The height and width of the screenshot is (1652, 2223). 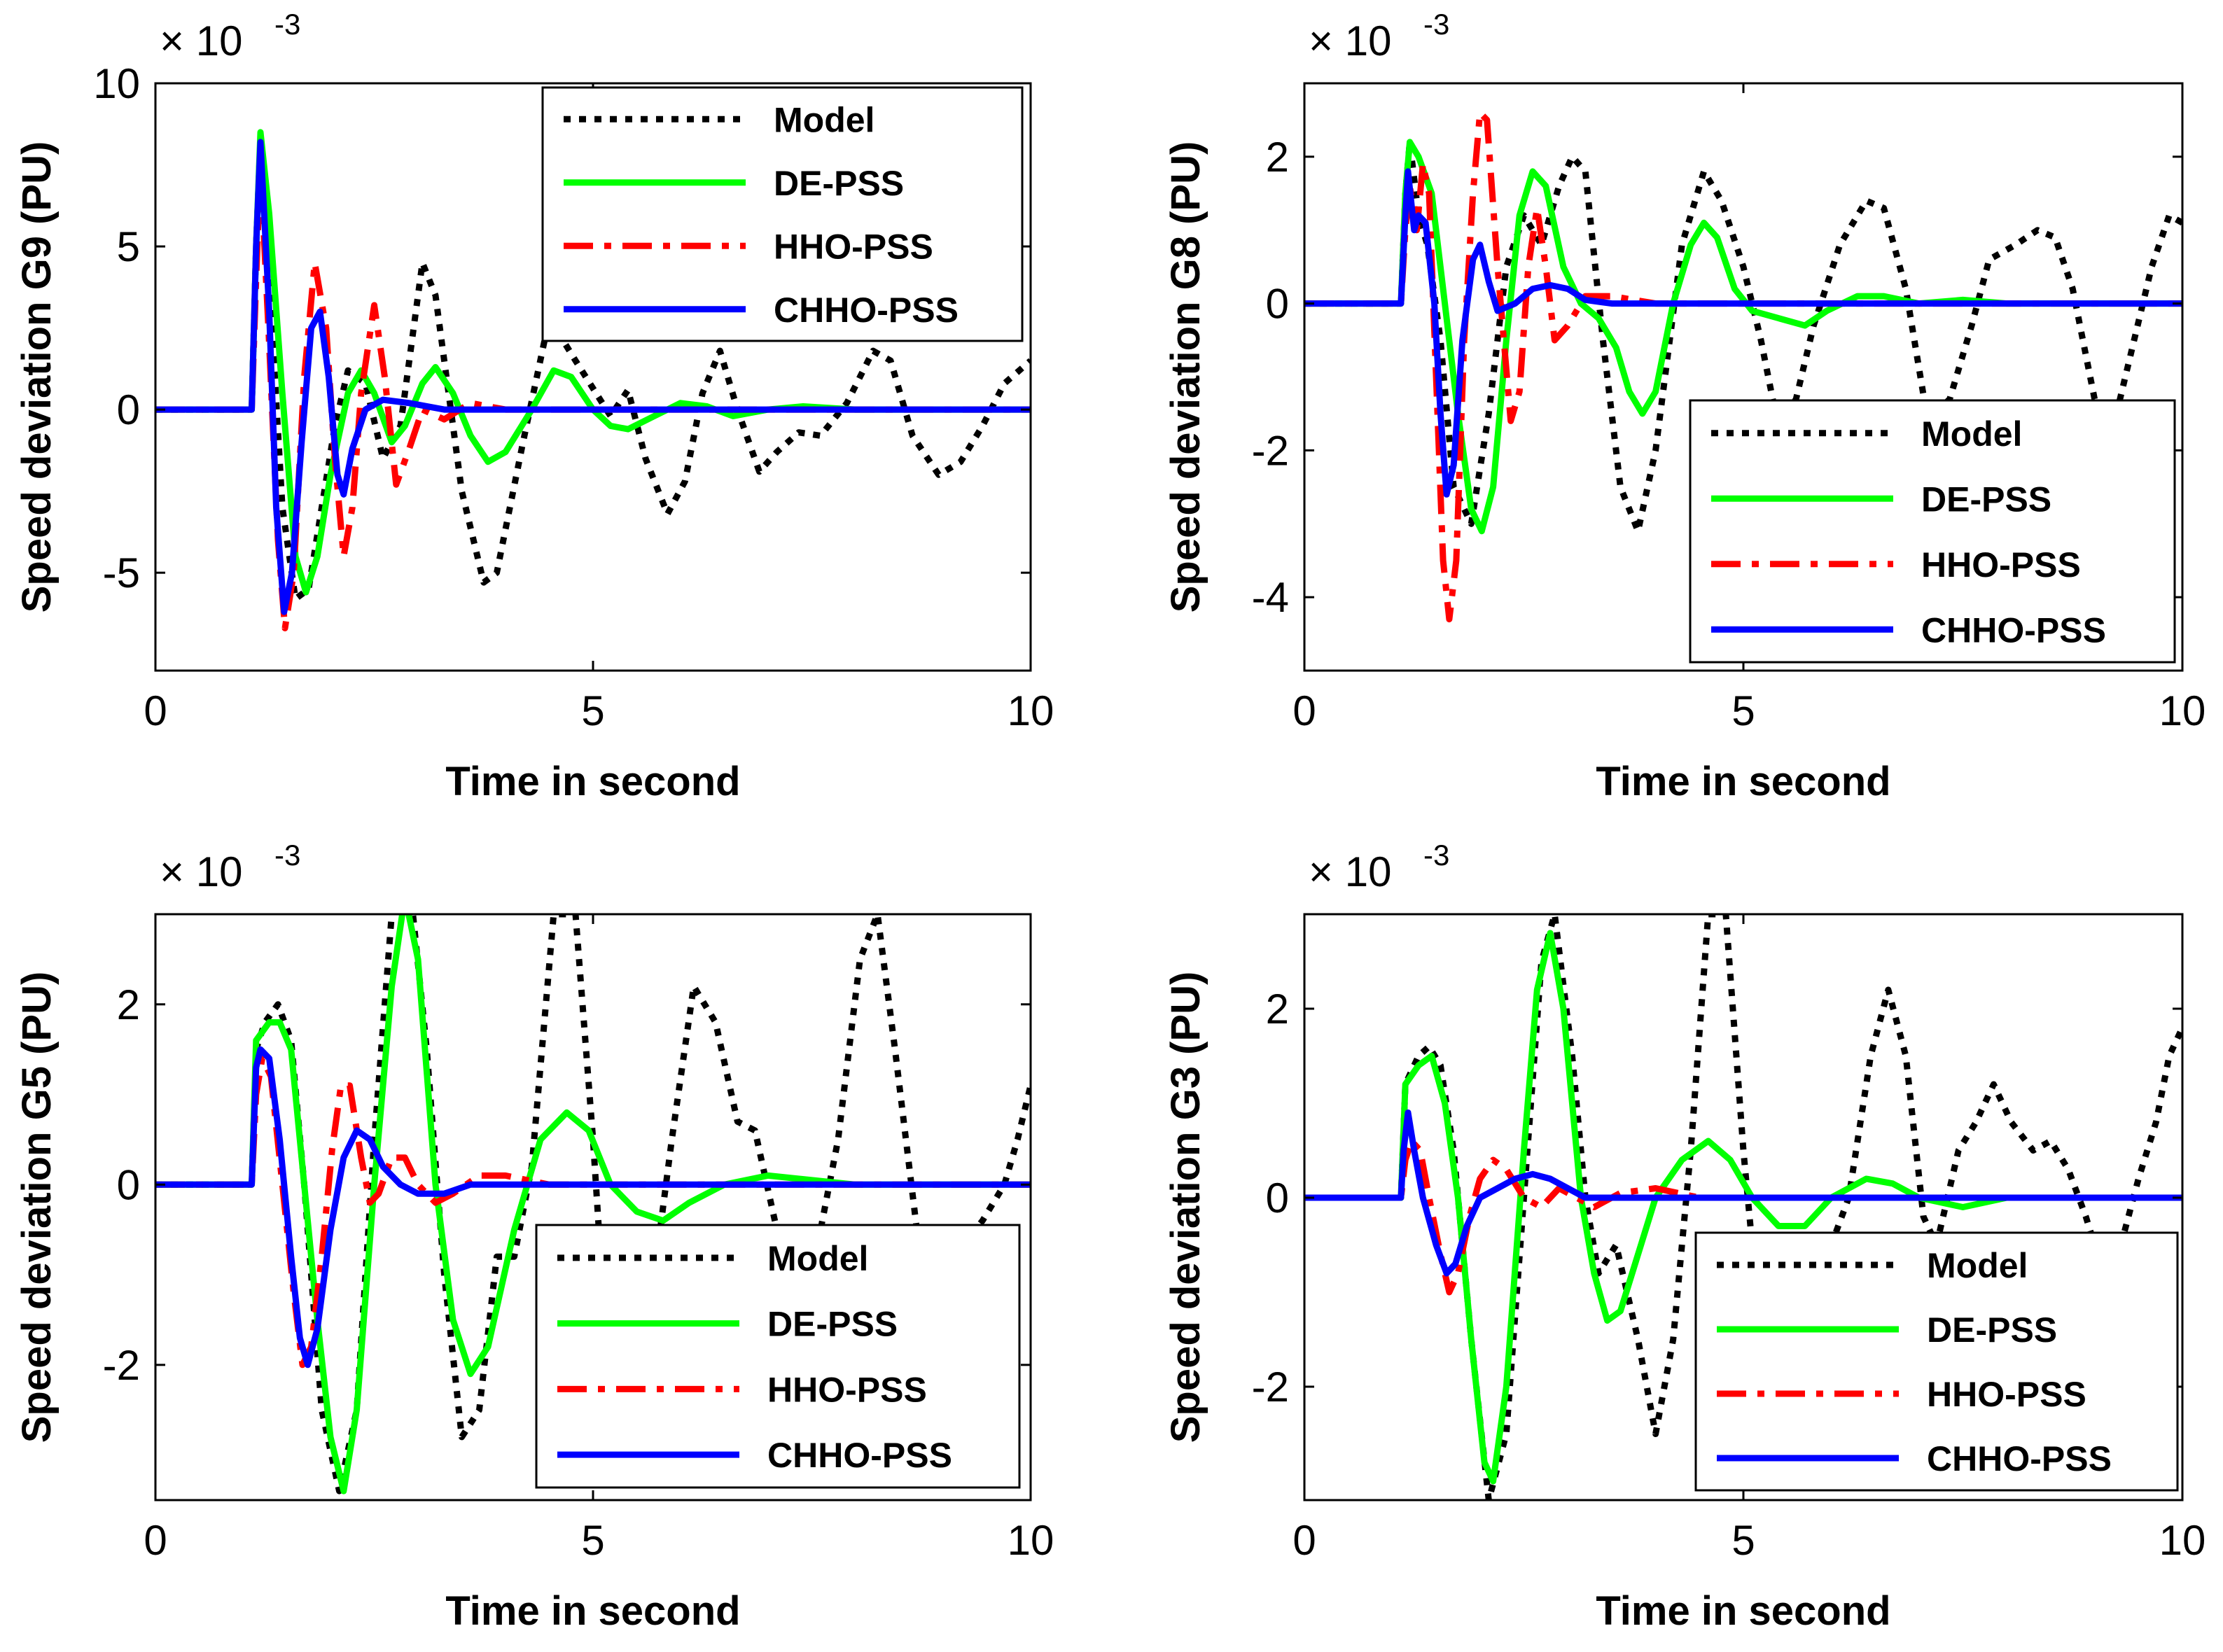 I want to click on y-axis-label: Speed deviation G3 (PU), so click(x=1185, y=1207).